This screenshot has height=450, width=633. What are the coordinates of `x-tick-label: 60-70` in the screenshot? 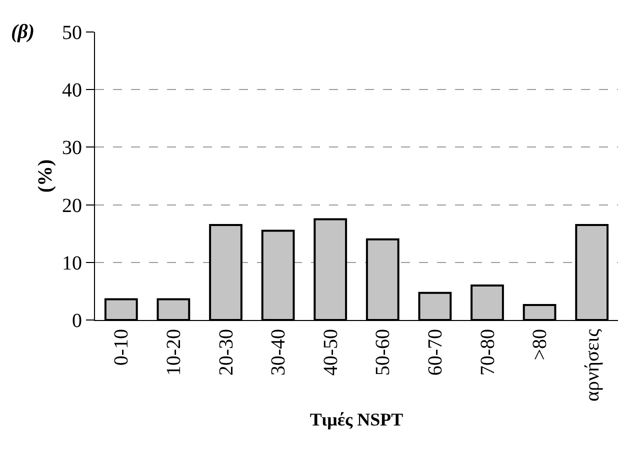 It's located at (435, 352).